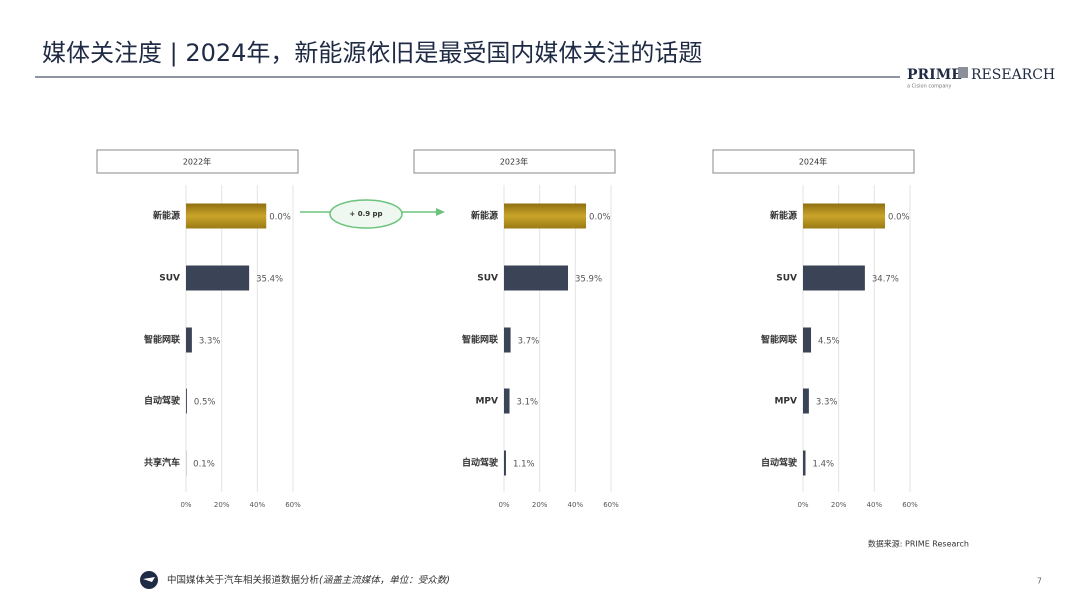 This screenshot has height=608, width=1080. What do you see at coordinates (929, 87) in the screenshot?
I see `logo-sub: a Cision company` at bounding box center [929, 87].